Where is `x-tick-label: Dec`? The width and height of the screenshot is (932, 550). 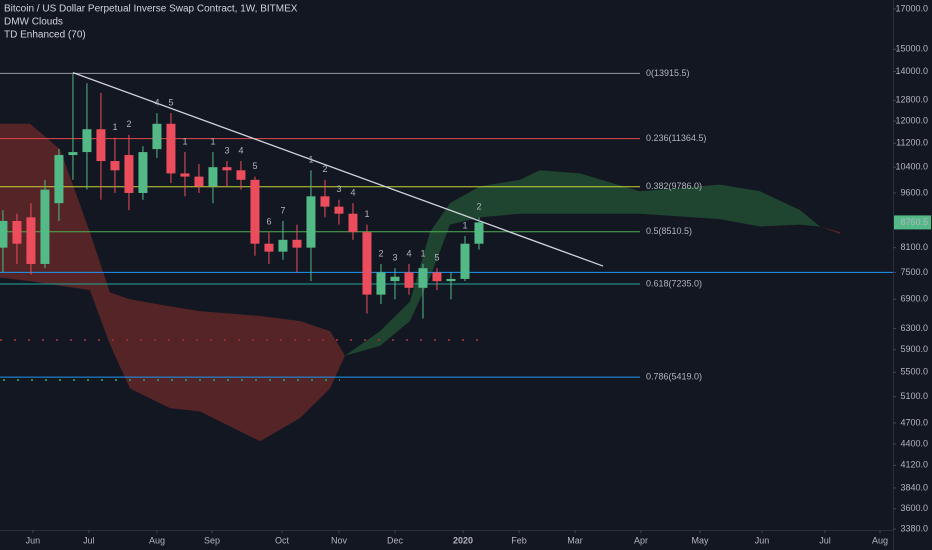 x-tick-label: Dec is located at coordinates (395, 540).